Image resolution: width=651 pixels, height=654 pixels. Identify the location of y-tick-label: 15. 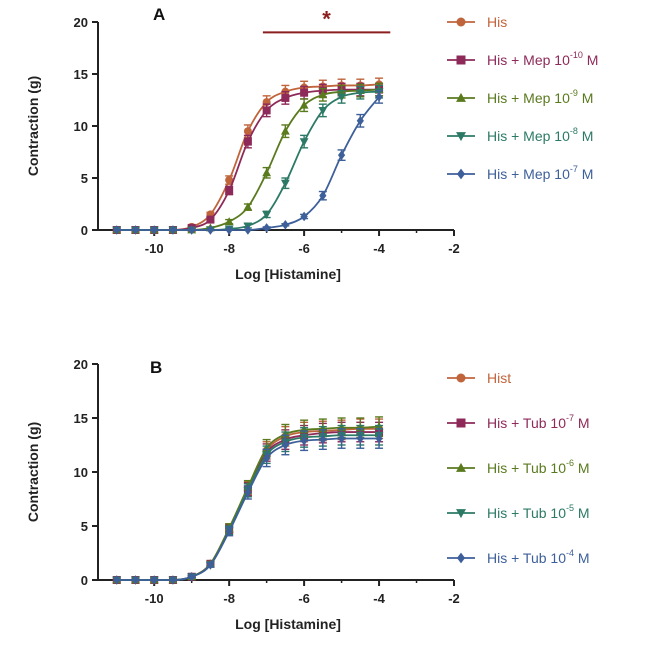
(81, 418).